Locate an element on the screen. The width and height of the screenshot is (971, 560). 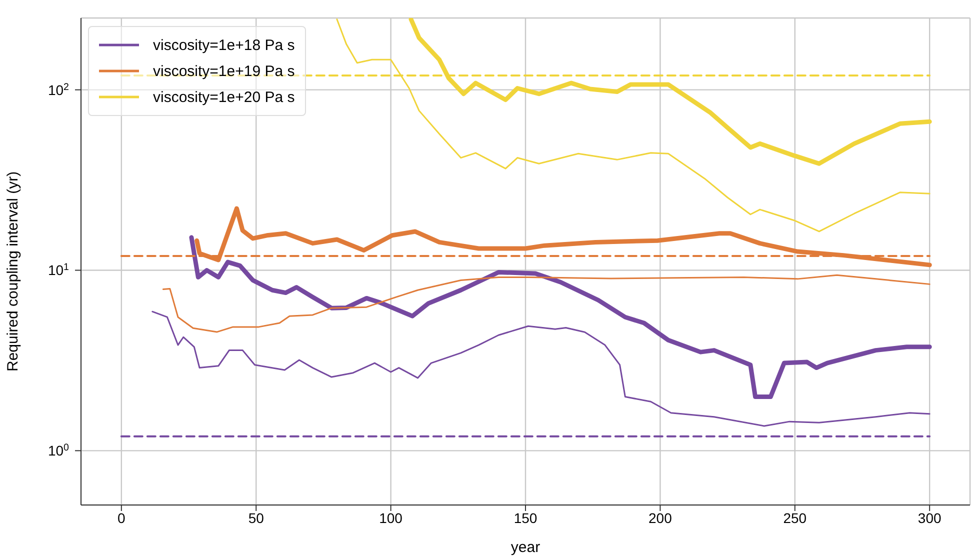
legend-label: viscosity=1e+19 Pa s is located at coordinates (224, 71).